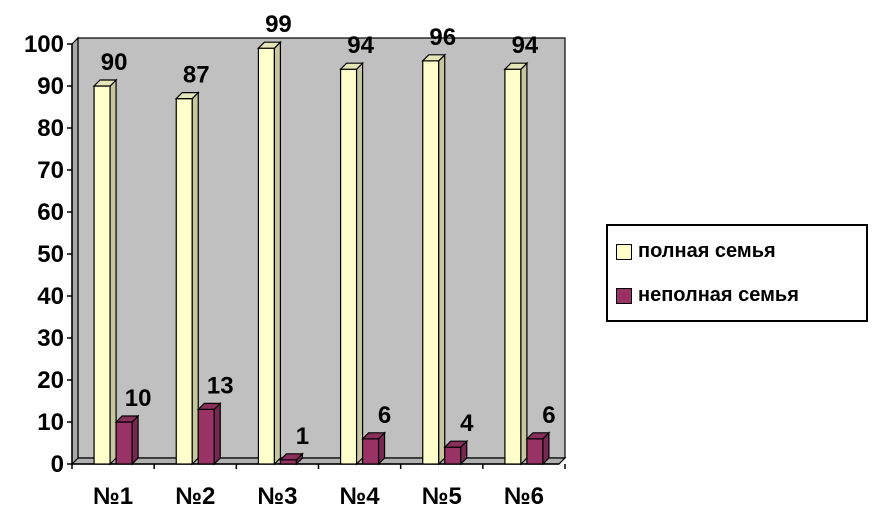 This screenshot has height=513, width=875. I want to click on data-label-full-family: 96, so click(442, 37).